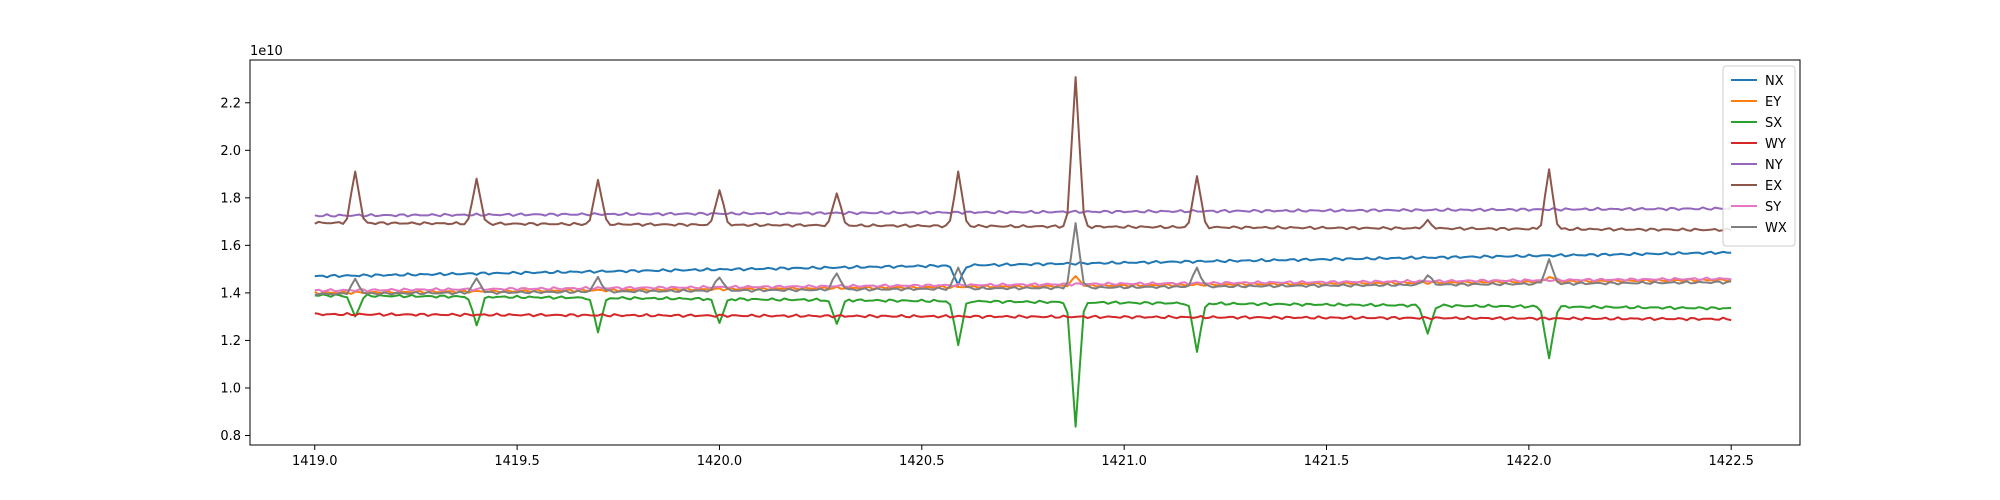 The height and width of the screenshot is (500, 2000). What do you see at coordinates (230, 388) in the screenshot?
I see `y-tick-label: 1.0` at bounding box center [230, 388].